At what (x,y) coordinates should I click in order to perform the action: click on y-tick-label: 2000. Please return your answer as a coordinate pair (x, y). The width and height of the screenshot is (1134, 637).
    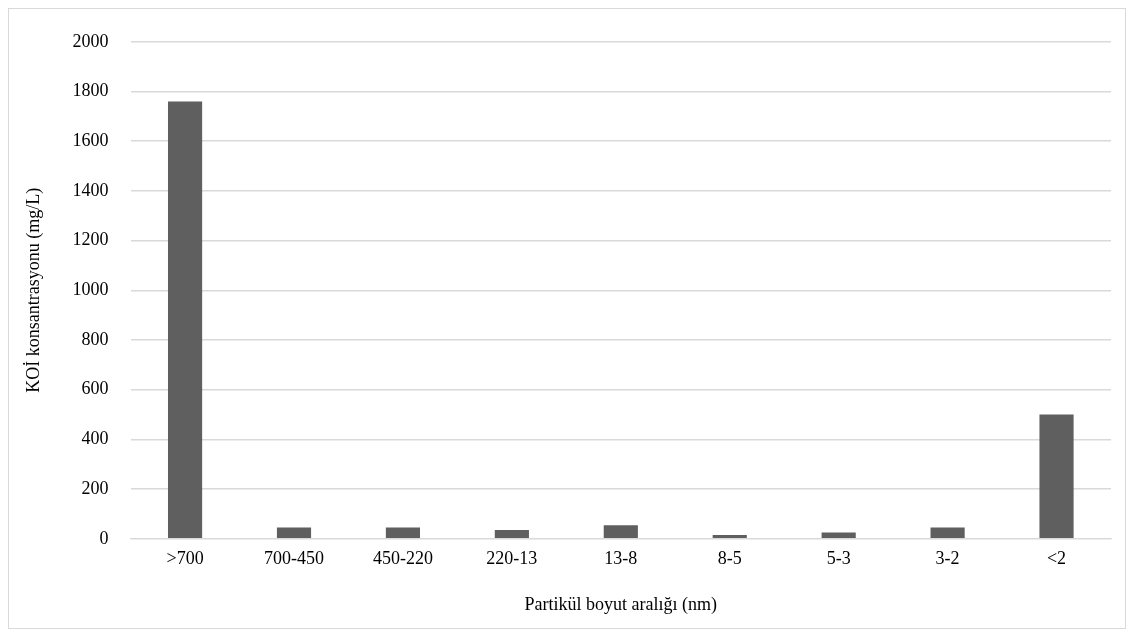
    Looking at the image, I should click on (90, 40).